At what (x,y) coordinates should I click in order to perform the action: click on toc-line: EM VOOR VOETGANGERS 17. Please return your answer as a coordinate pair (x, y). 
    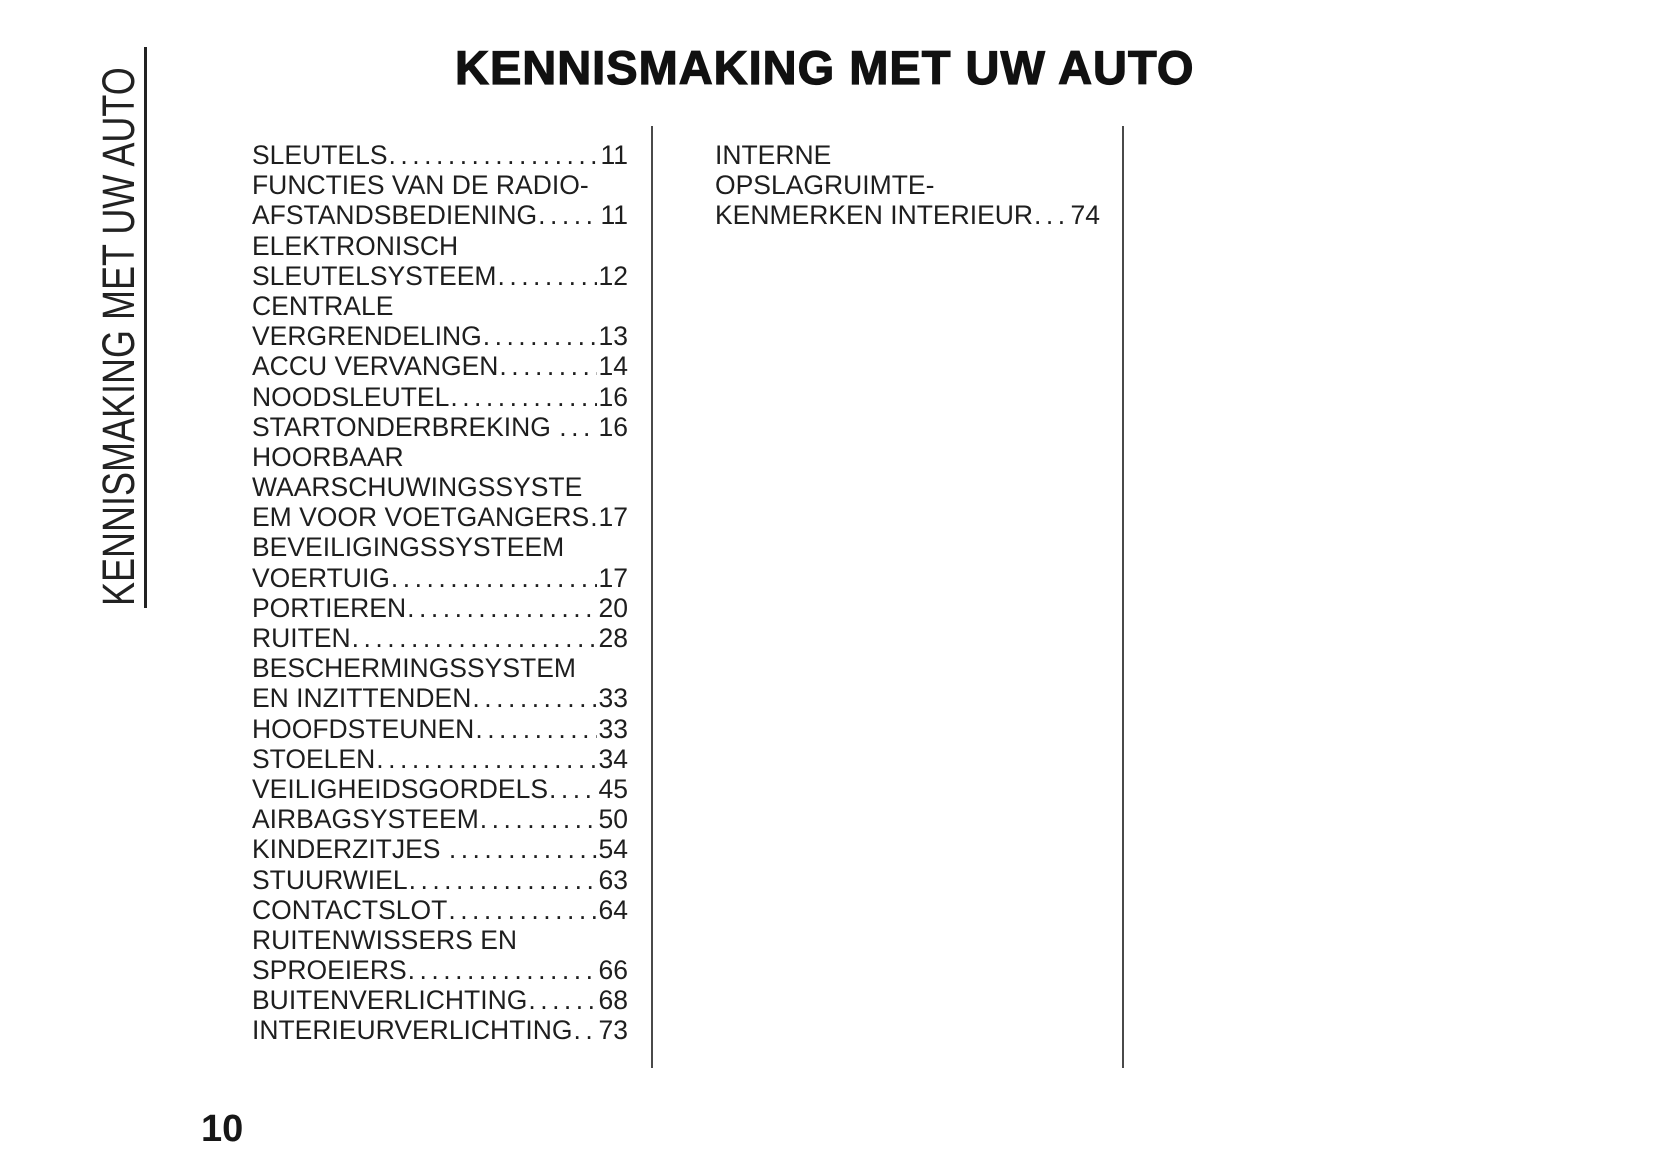
    Looking at the image, I should click on (440, 517).